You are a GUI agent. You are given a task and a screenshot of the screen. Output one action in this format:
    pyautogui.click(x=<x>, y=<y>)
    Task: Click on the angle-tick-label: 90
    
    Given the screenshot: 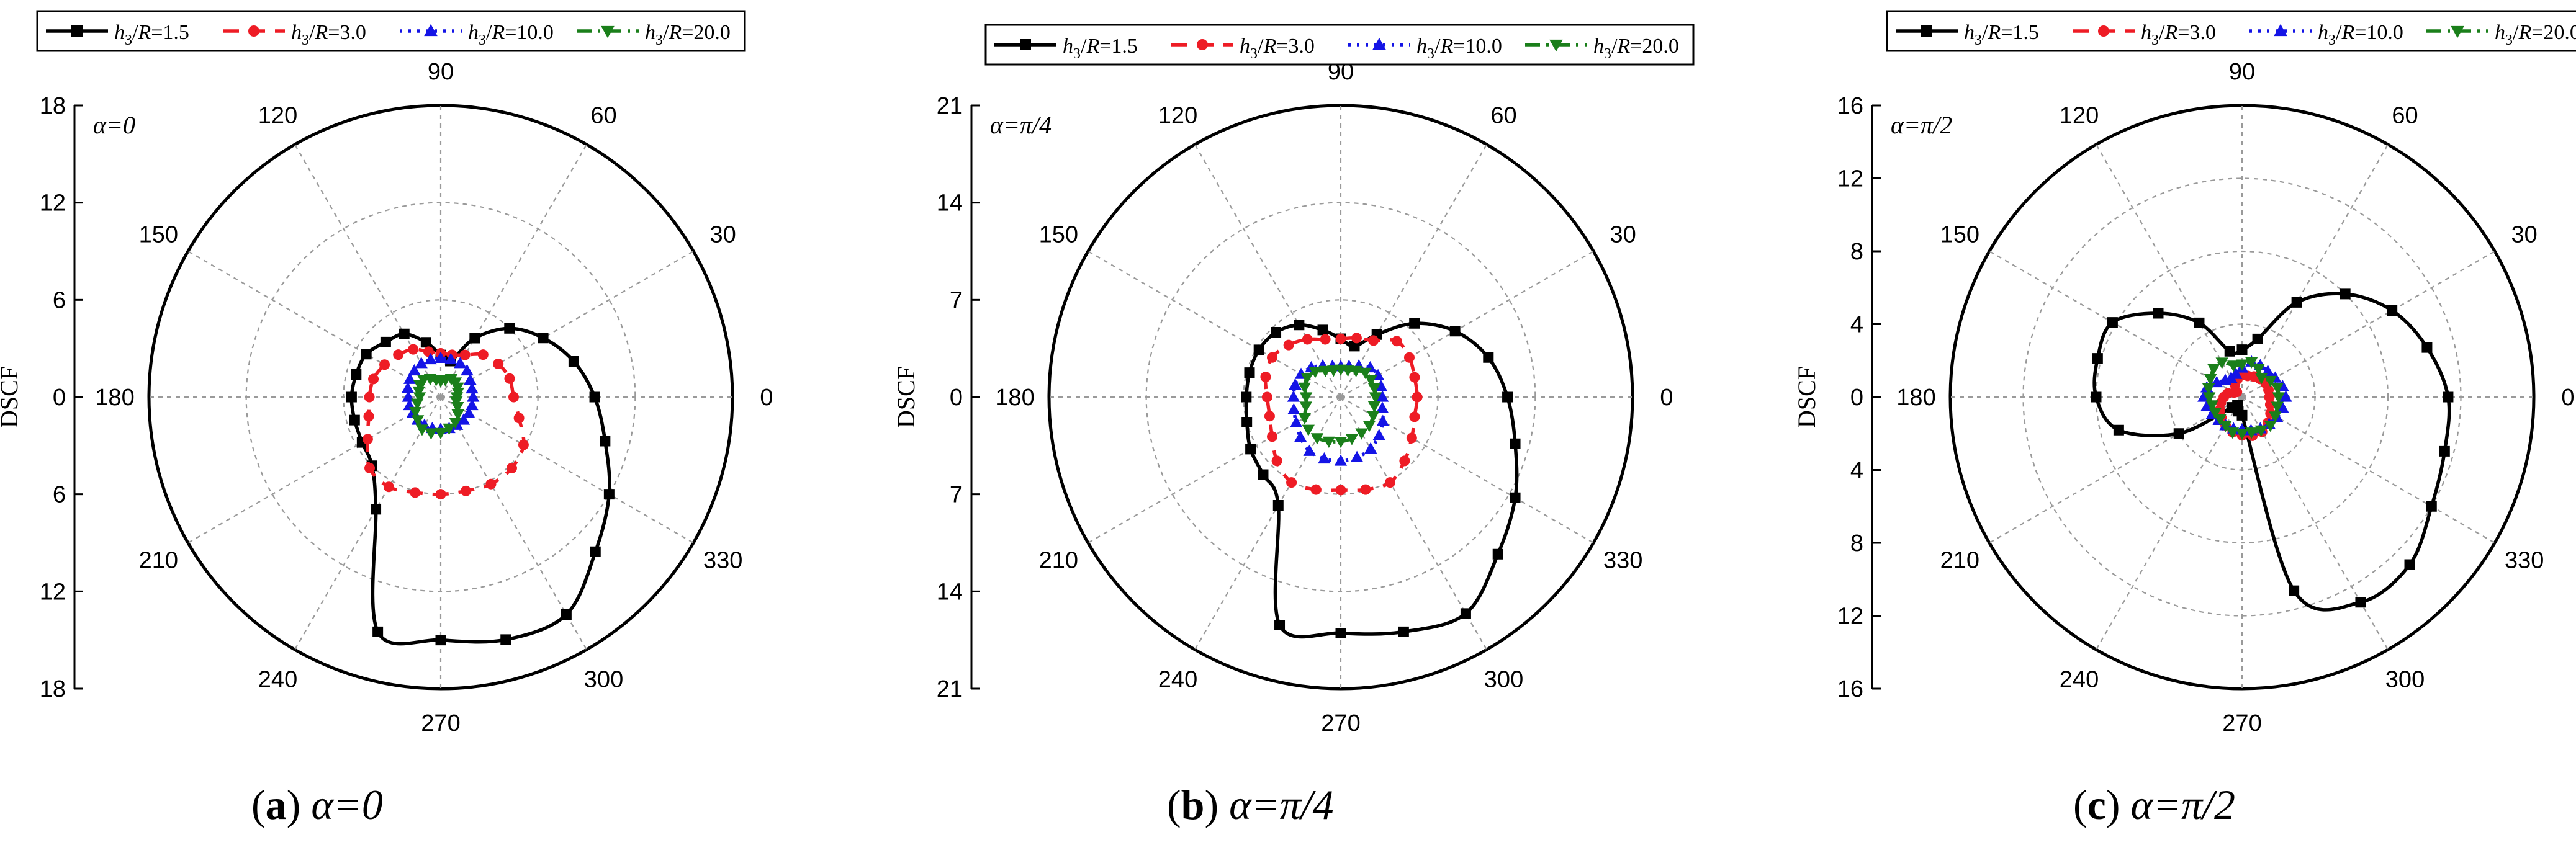 What is the action you would take?
    pyautogui.click(x=2242, y=72)
    